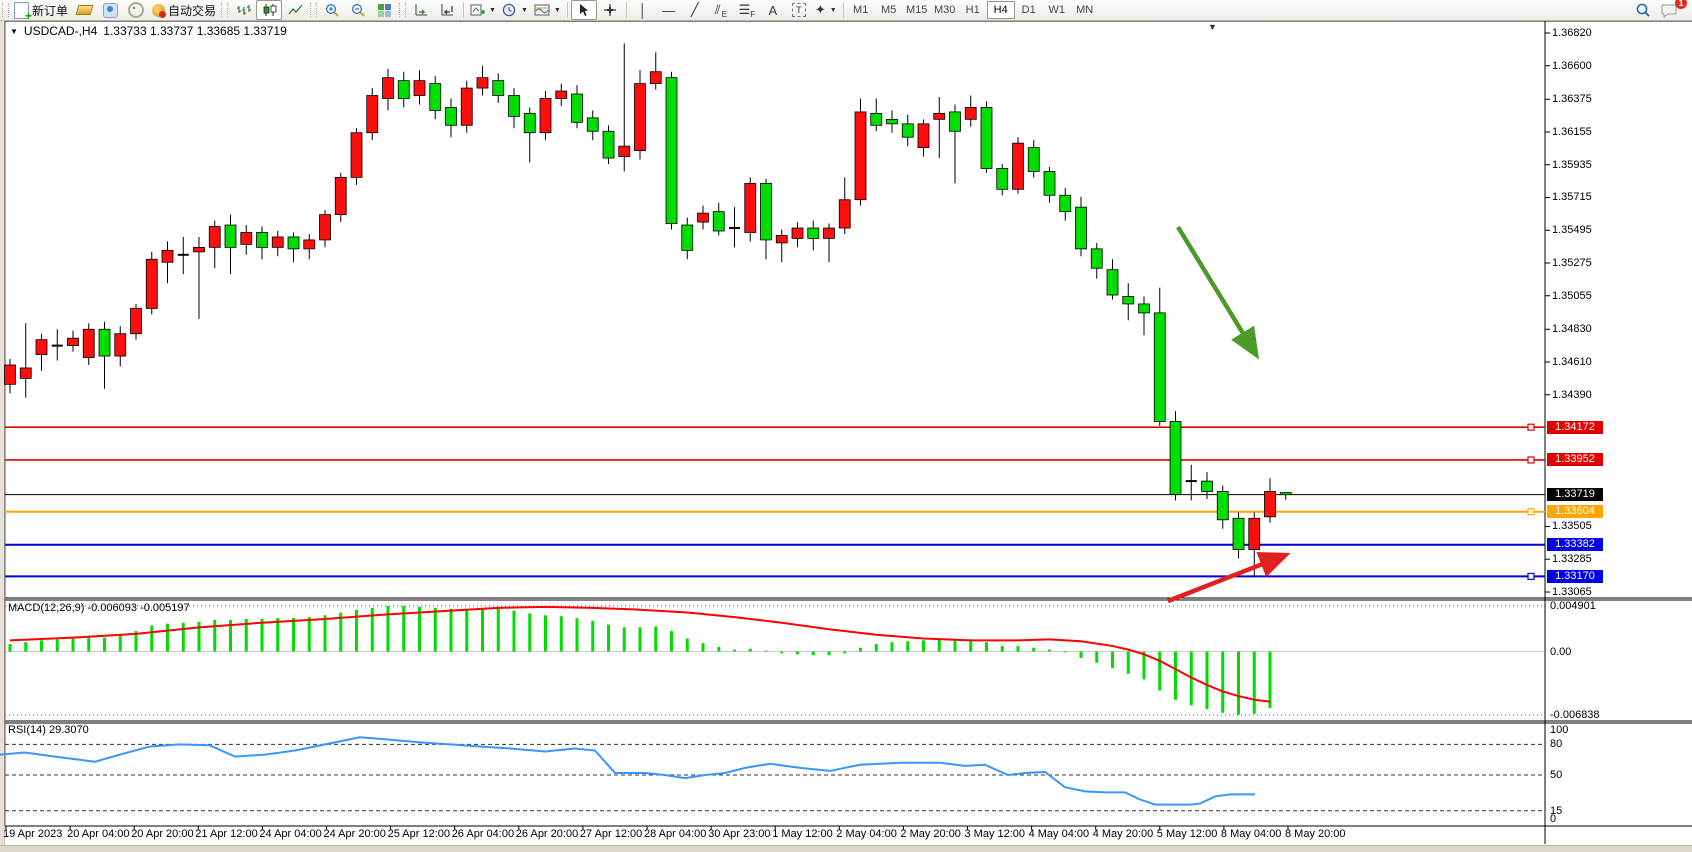 This screenshot has height=852, width=1692. Describe the element at coordinates (295, 10) in the screenshot. I see `line-chart-button` at that location.